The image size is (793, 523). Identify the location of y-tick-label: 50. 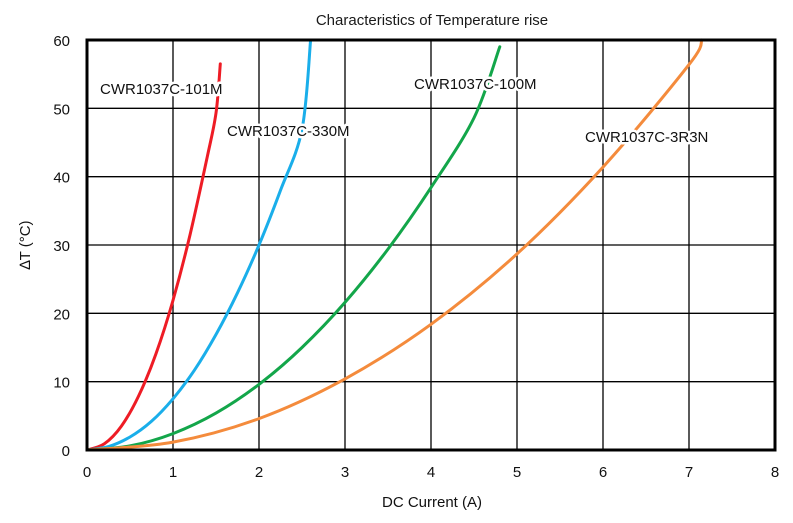
(61, 109).